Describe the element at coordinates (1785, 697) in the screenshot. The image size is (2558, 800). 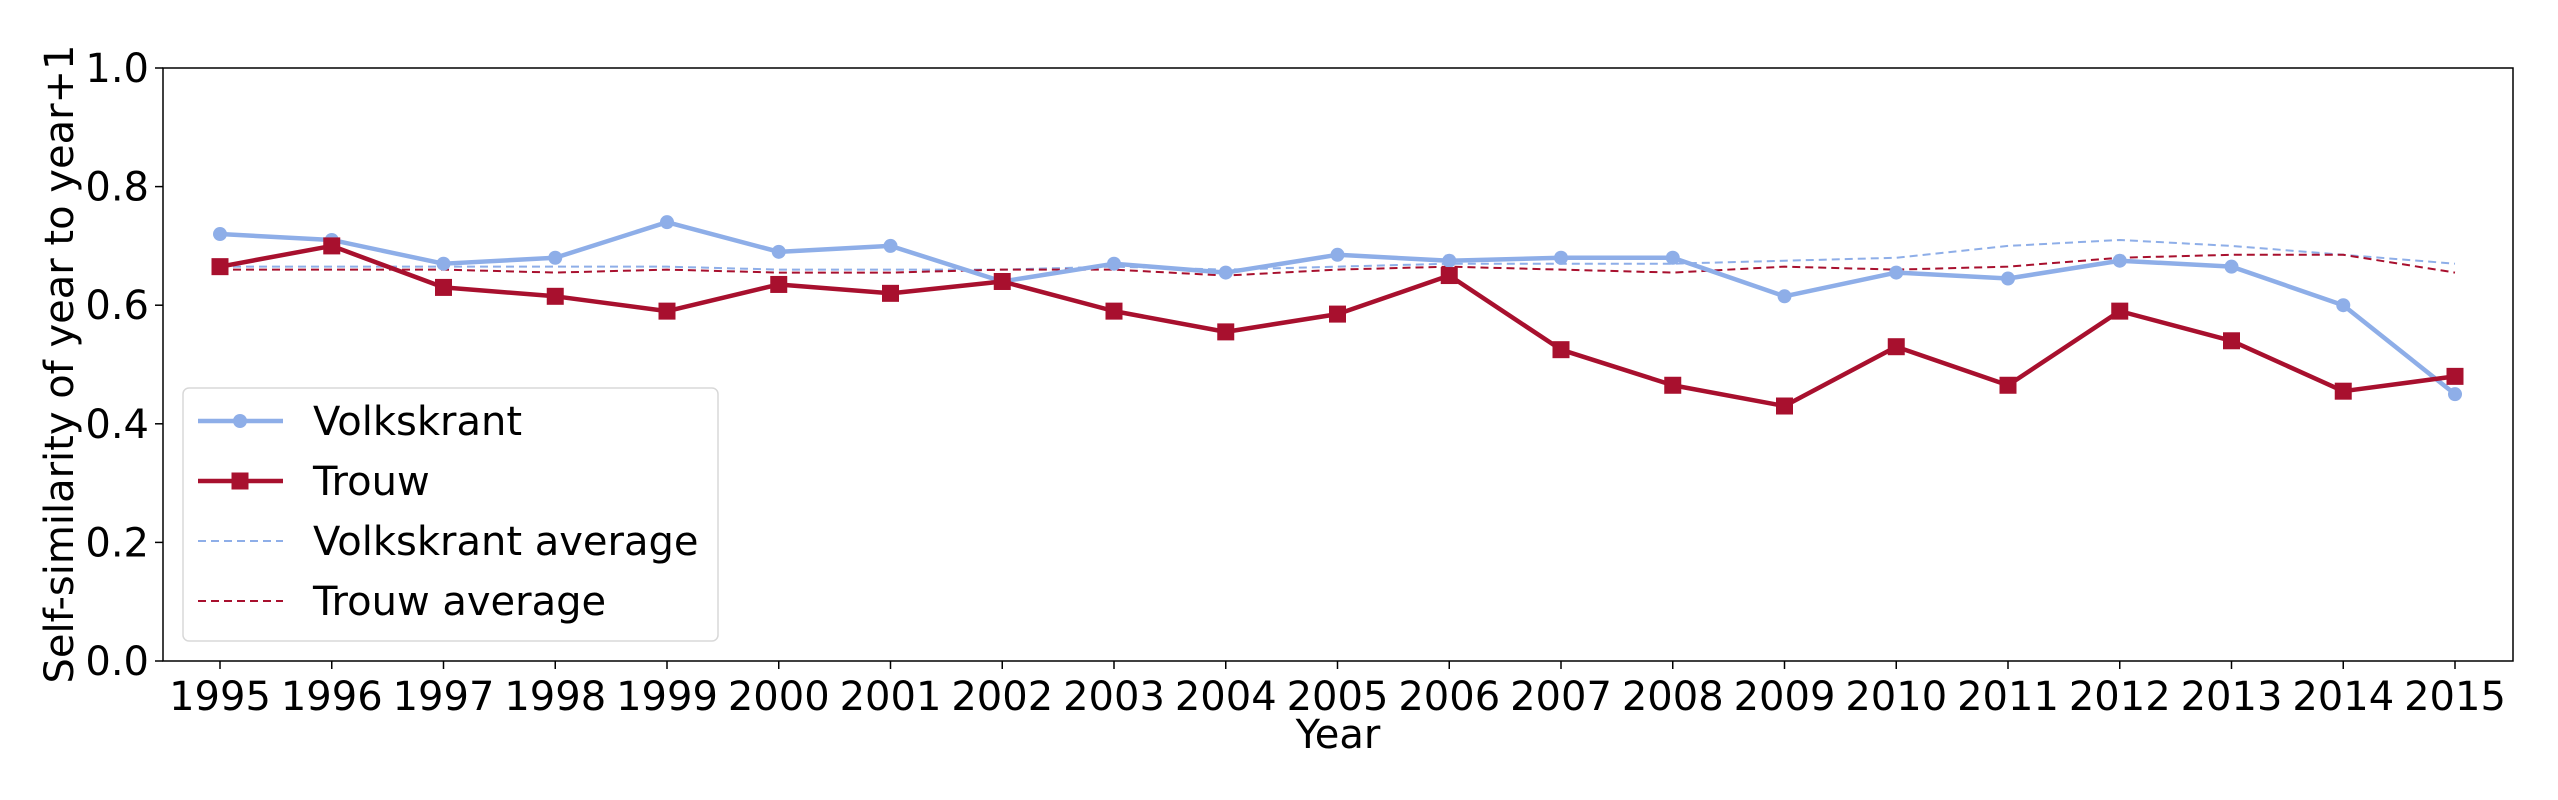
I see `x-tick-label: 2009` at that location.